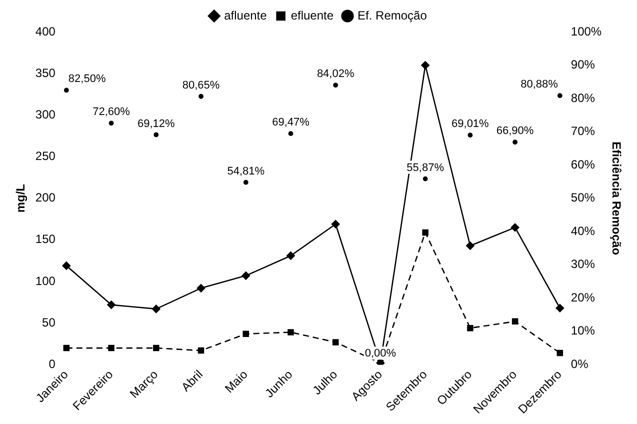 The width and height of the screenshot is (637, 424). What do you see at coordinates (201, 85) in the screenshot?
I see `data-label: 80,65%` at bounding box center [201, 85].